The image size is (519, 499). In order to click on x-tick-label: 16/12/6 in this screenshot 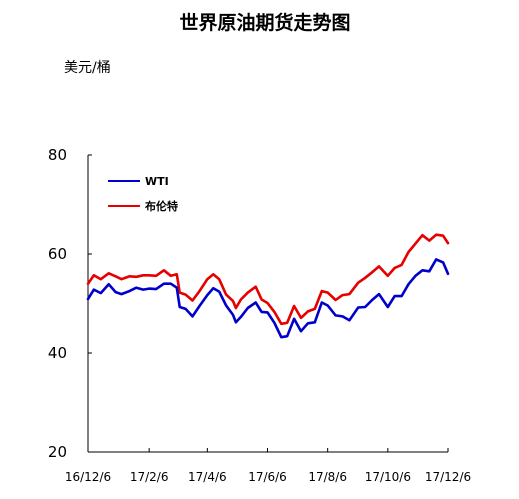, I will do `click(88, 477)`.